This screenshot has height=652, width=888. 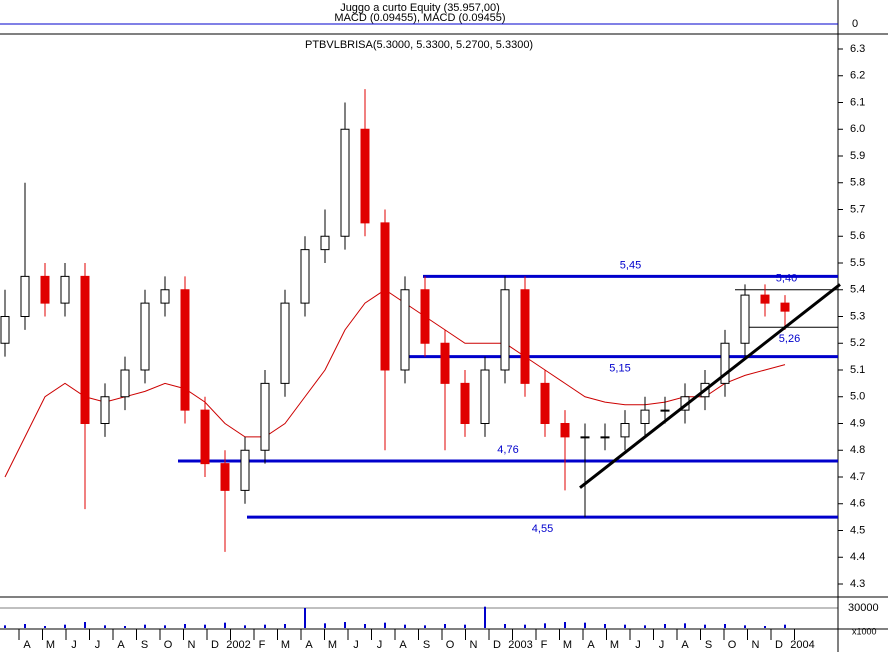 What do you see at coordinates (789, 339) in the screenshot?
I see `level-label: 5,26` at bounding box center [789, 339].